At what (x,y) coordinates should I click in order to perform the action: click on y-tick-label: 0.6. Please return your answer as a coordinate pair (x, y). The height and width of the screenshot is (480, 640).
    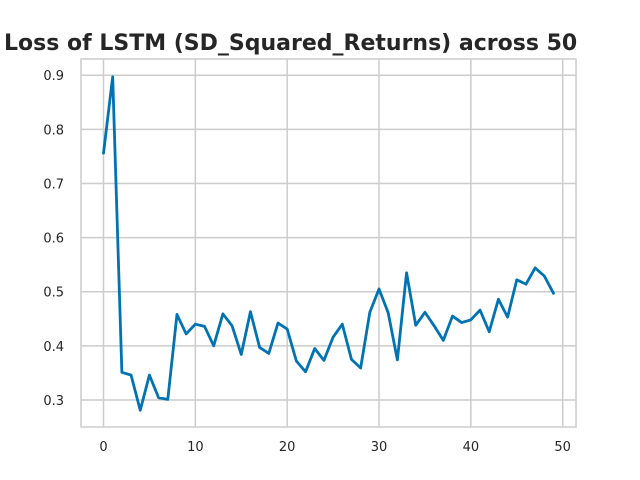
    Looking at the image, I should click on (53, 239).